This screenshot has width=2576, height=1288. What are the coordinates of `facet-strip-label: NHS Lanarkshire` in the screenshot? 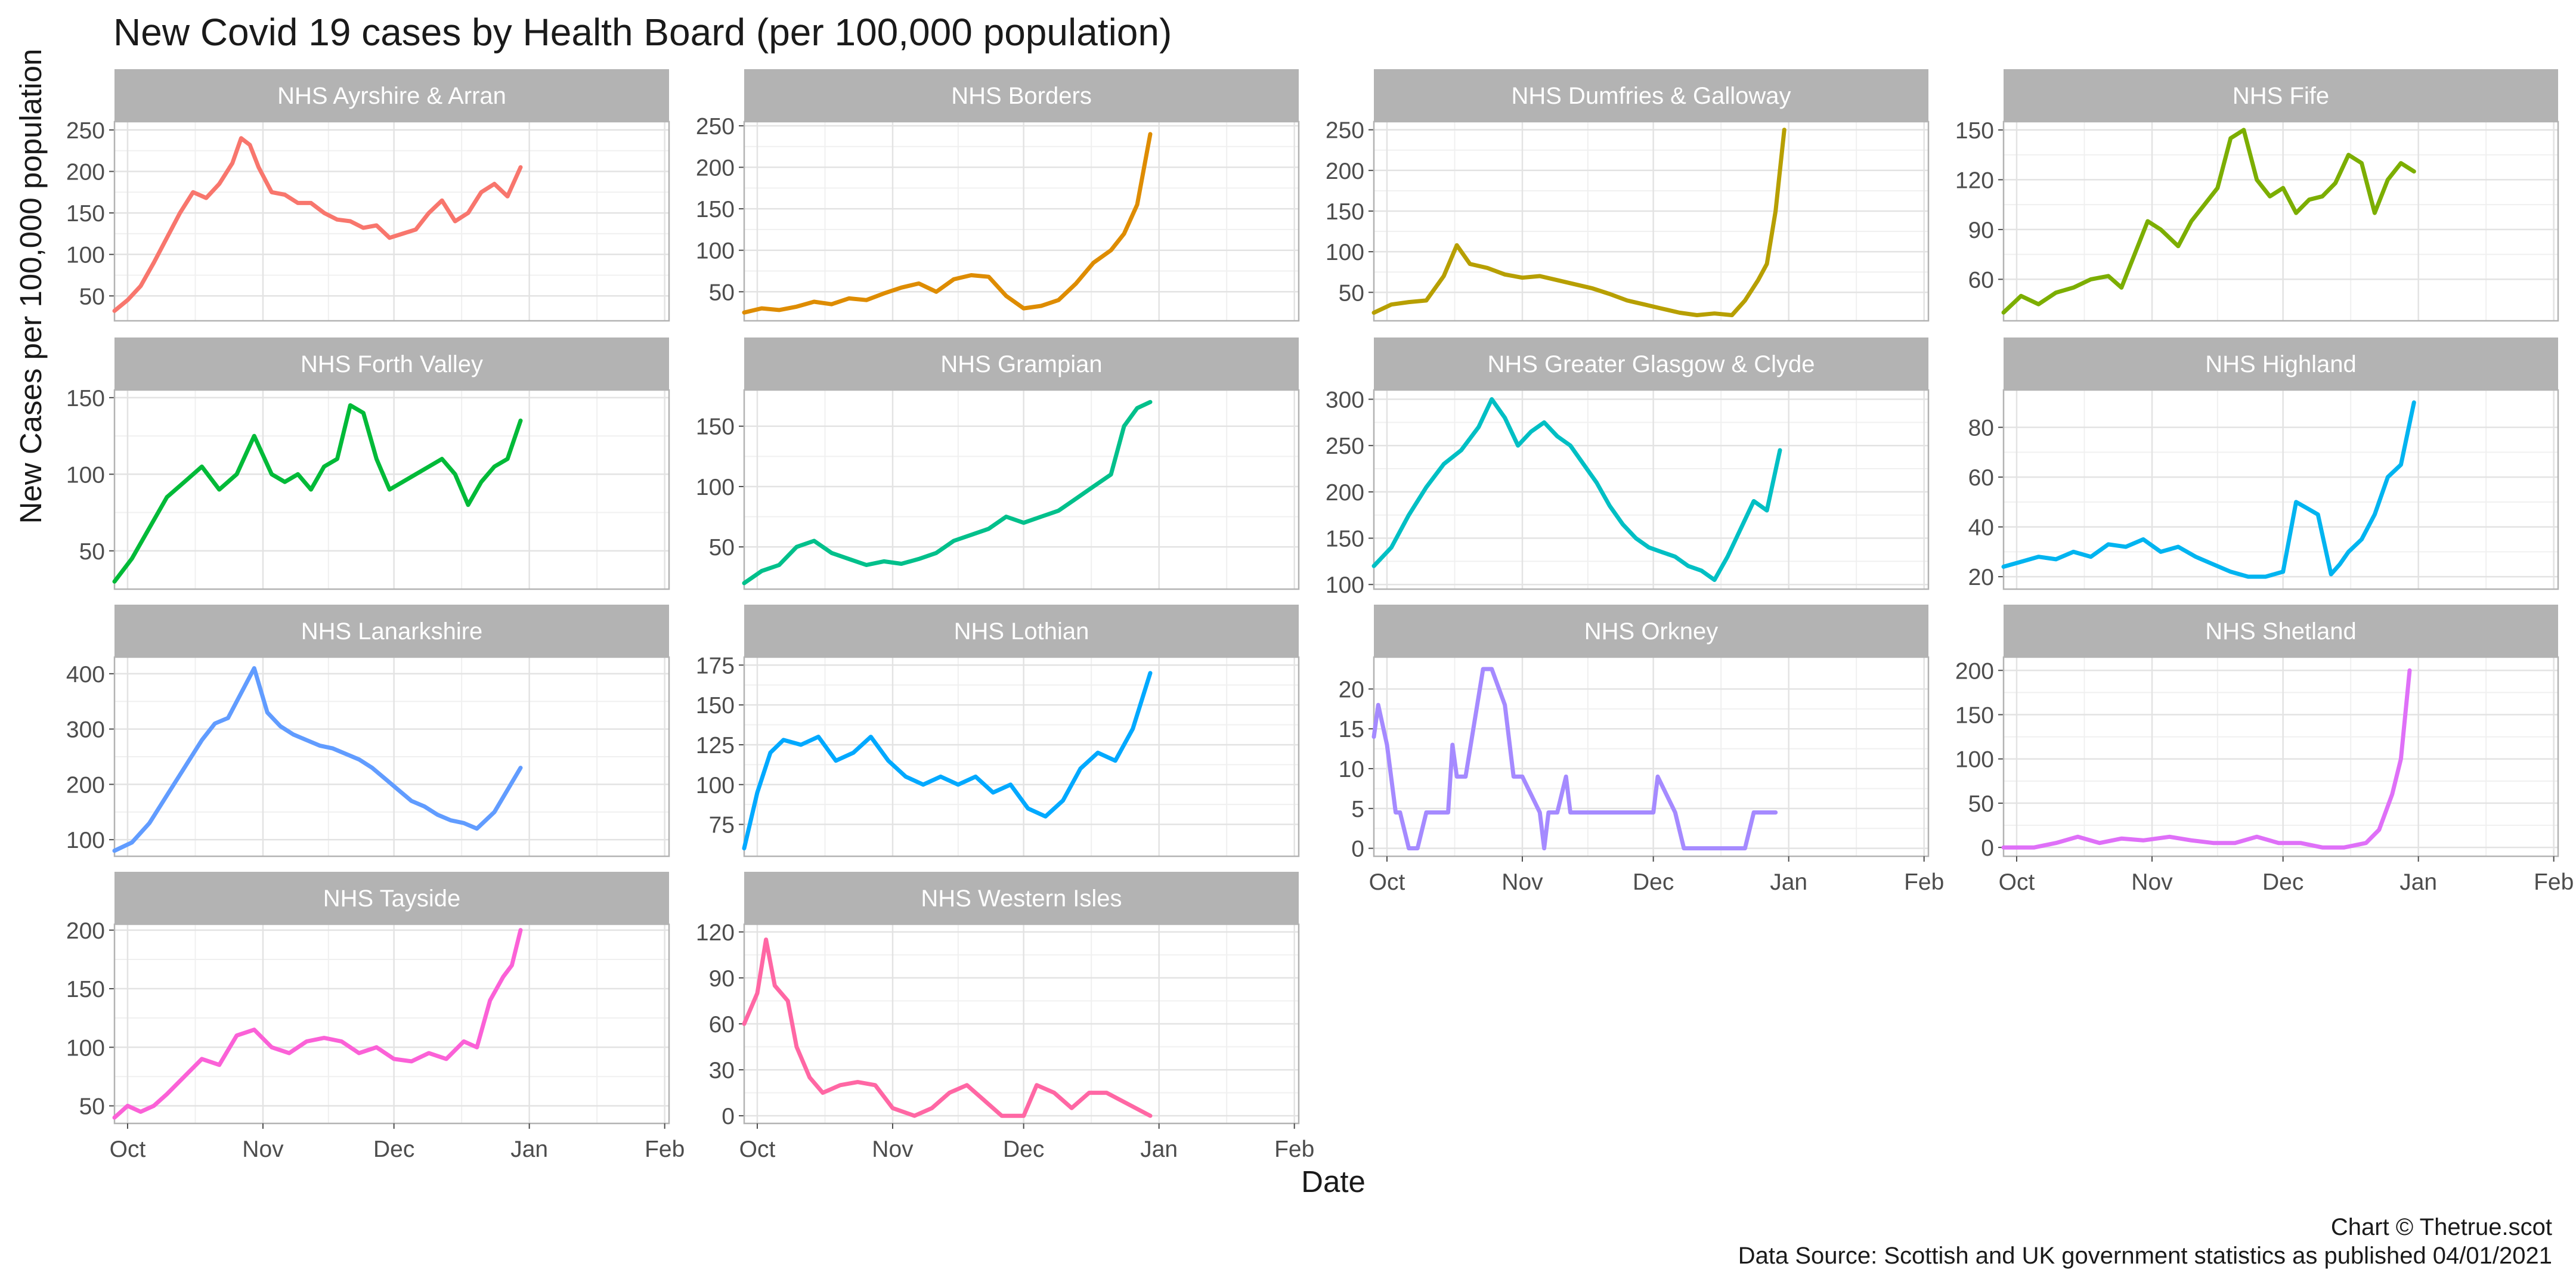 It's located at (392, 631).